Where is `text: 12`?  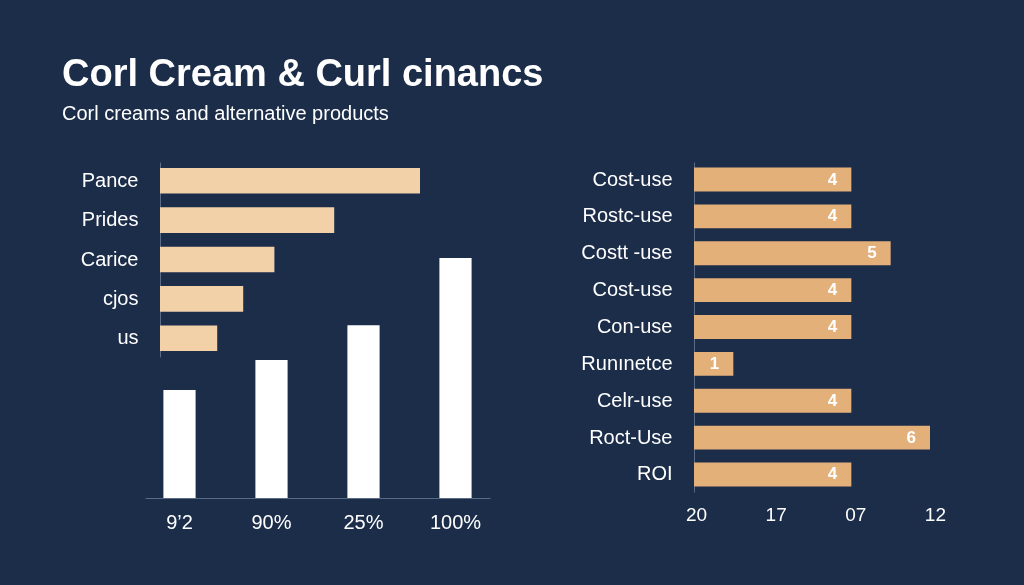 text: 12 is located at coordinates (935, 515).